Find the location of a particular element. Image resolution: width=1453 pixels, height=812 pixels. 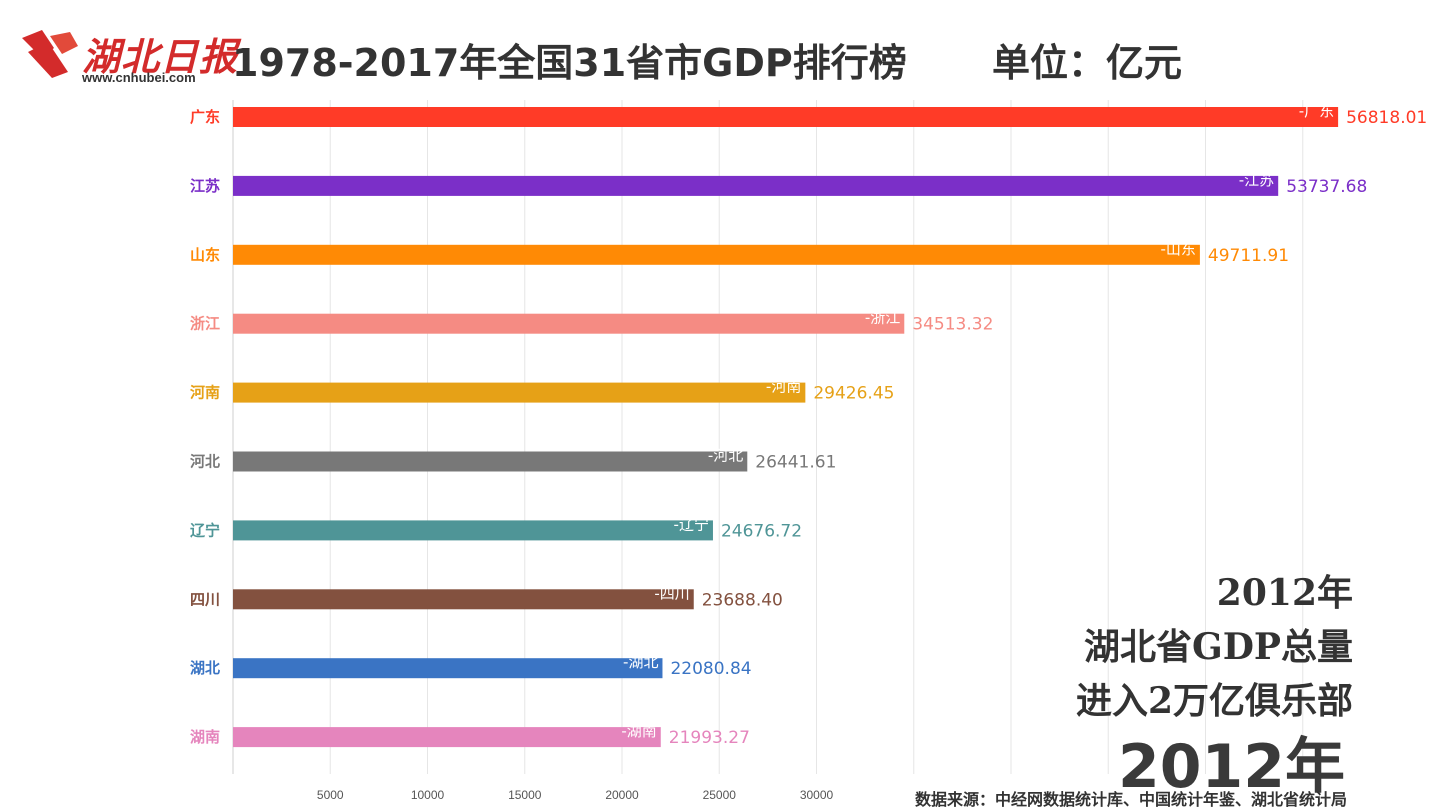

page-title: 1978-2017年全国31省市GDP排行榜 is located at coordinates (569, 63).